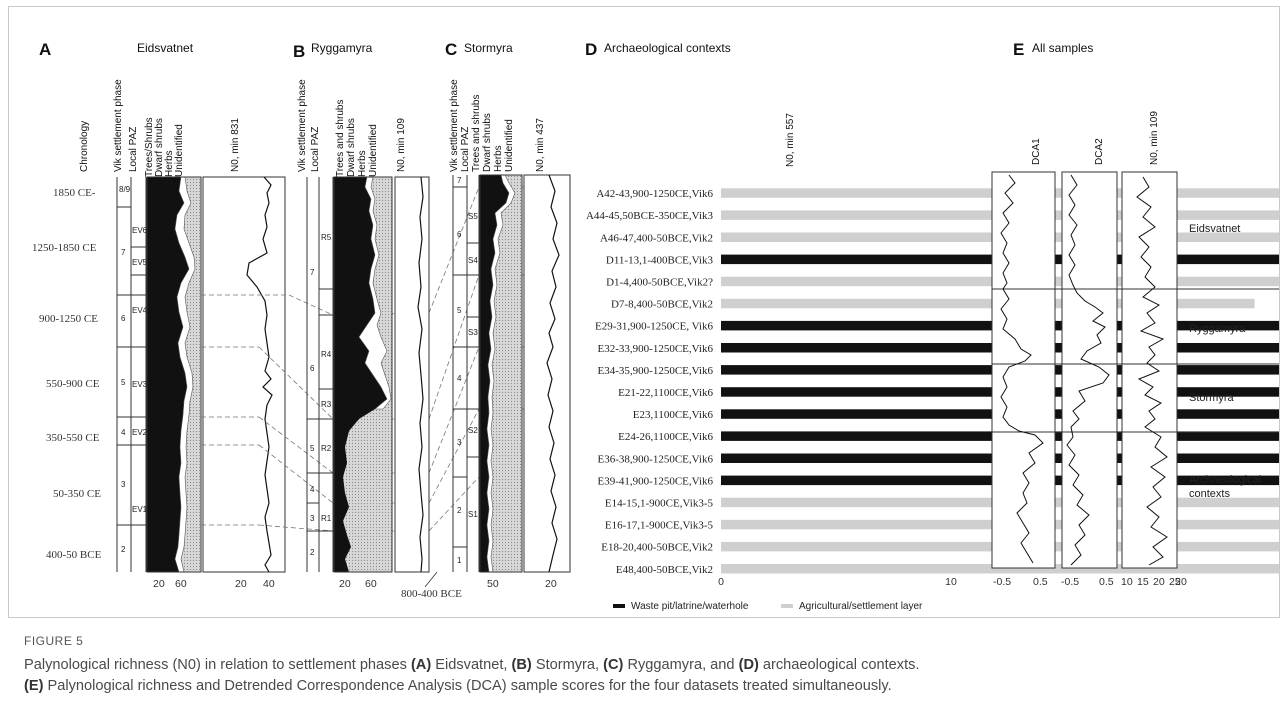 The width and height of the screenshot is (1288, 726). What do you see at coordinates (1214, 229) in the screenshot?
I see `e-group-label: Eidsvatnet` at bounding box center [1214, 229].